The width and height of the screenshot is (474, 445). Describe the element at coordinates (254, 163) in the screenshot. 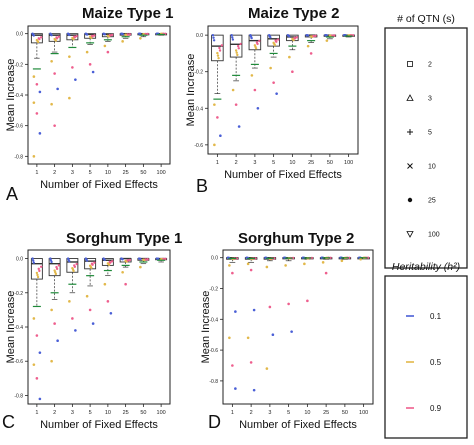

I see `x-tick-label: 3` at that location.